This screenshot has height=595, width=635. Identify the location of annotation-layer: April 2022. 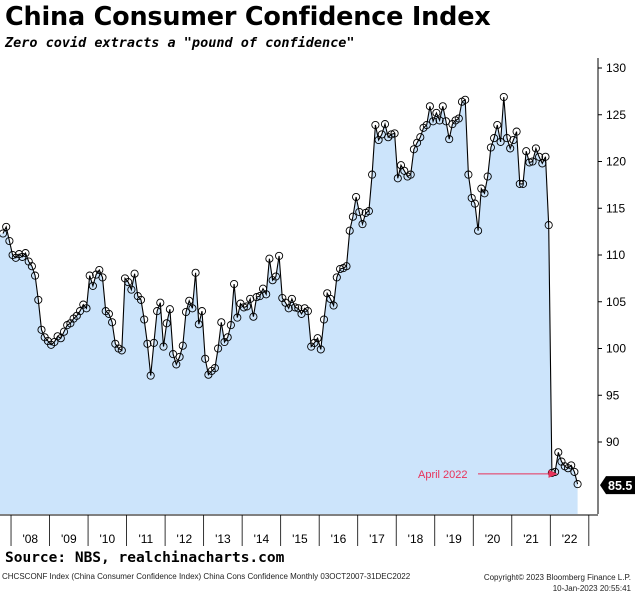
(488, 475).